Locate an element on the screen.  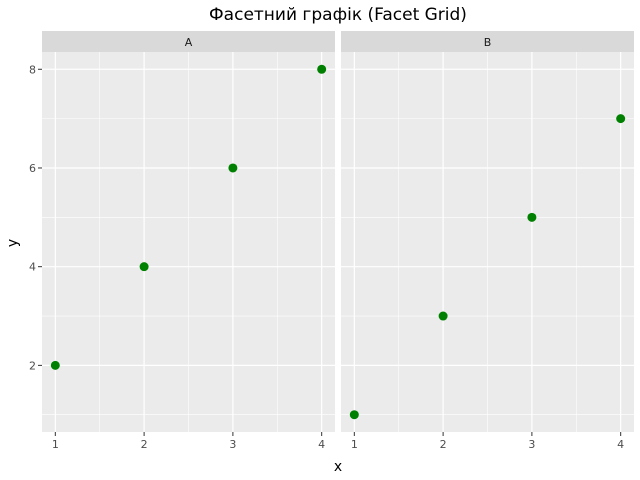
facet-strip-label: B is located at coordinates (488, 42).